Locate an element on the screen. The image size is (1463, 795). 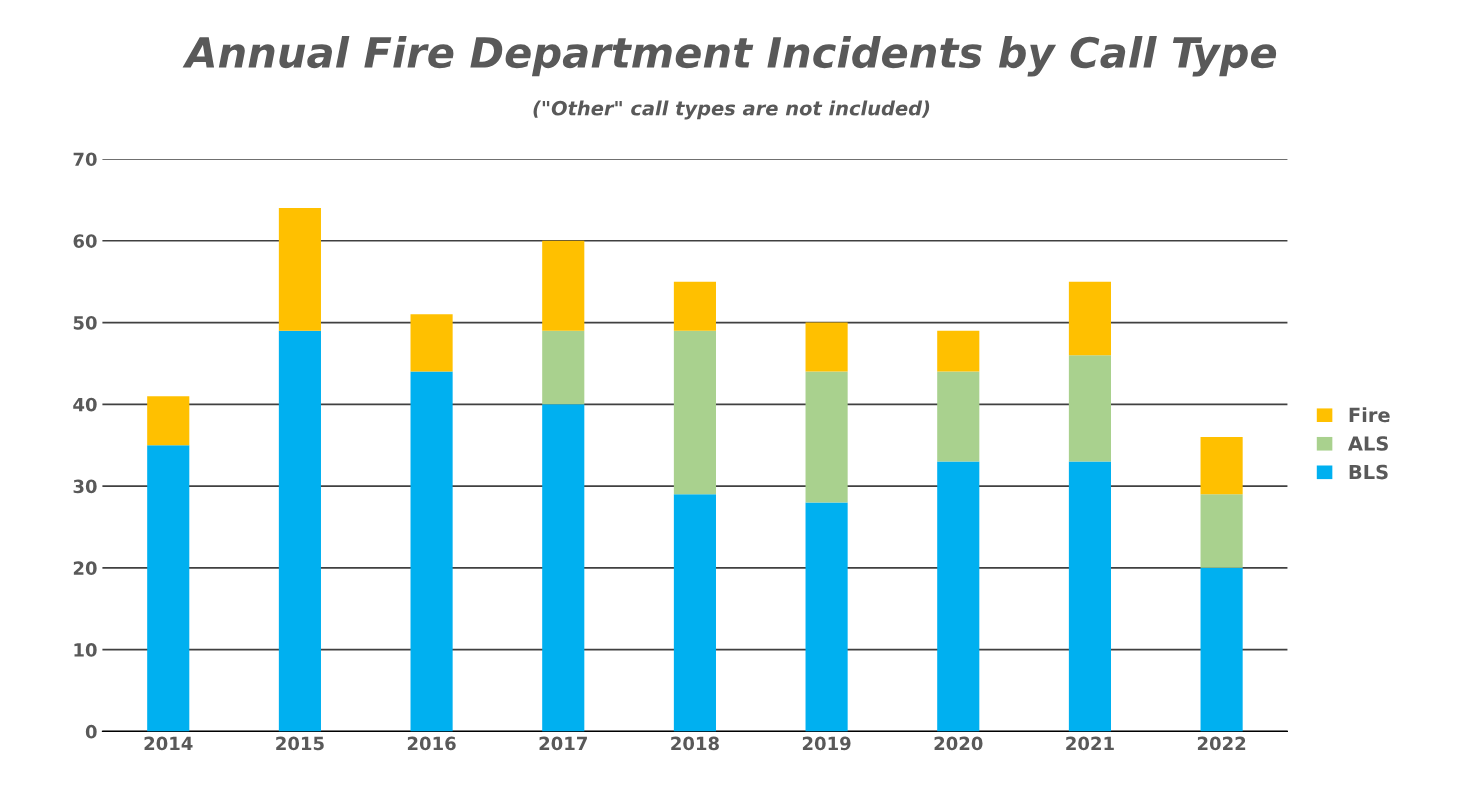
legend-label: ALS is located at coordinates (1368, 443).